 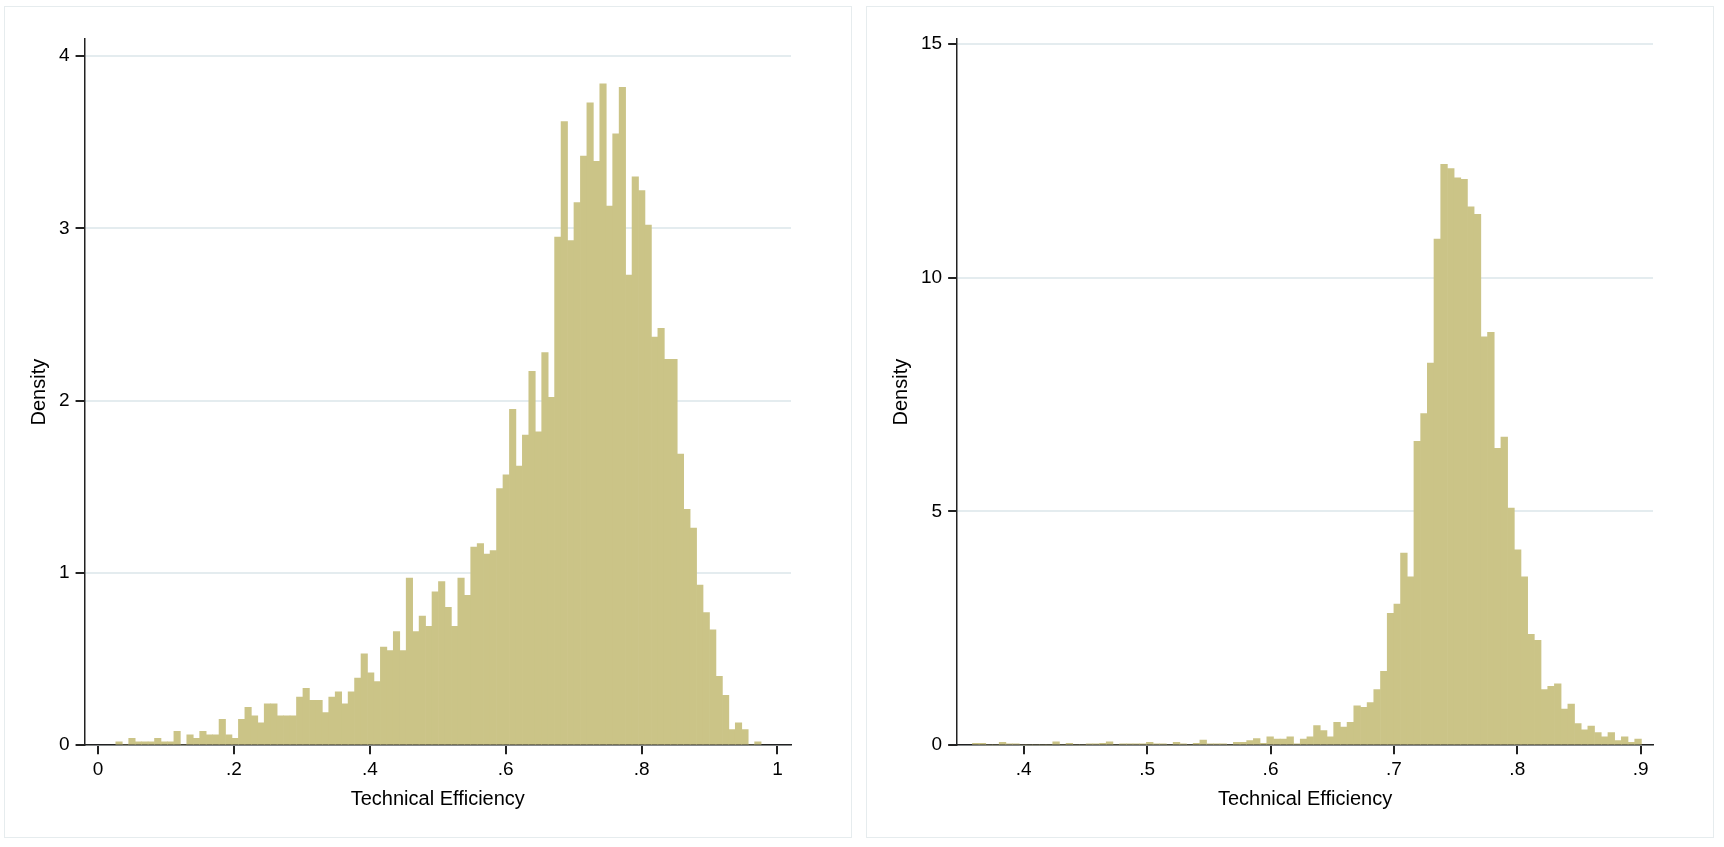 I want to click on x-tick-label: .9, so click(x=1640, y=768).